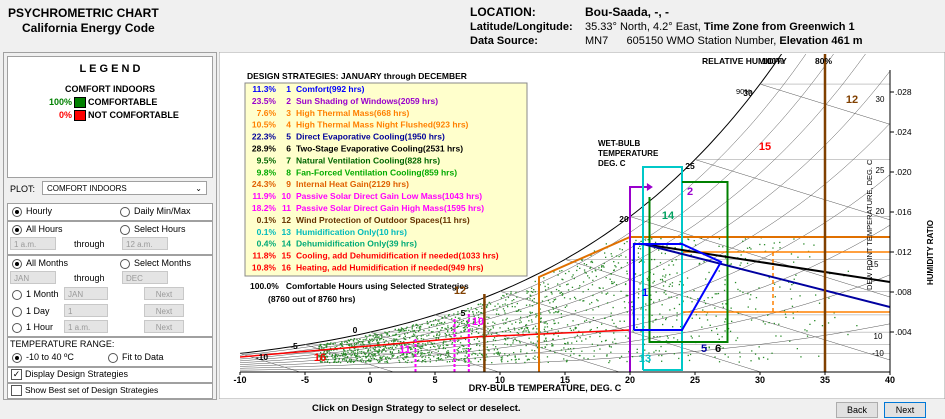 The height and width of the screenshot is (419, 945). Describe the element at coordinates (905, 410) in the screenshot. I see `next-button: Next` at that location.